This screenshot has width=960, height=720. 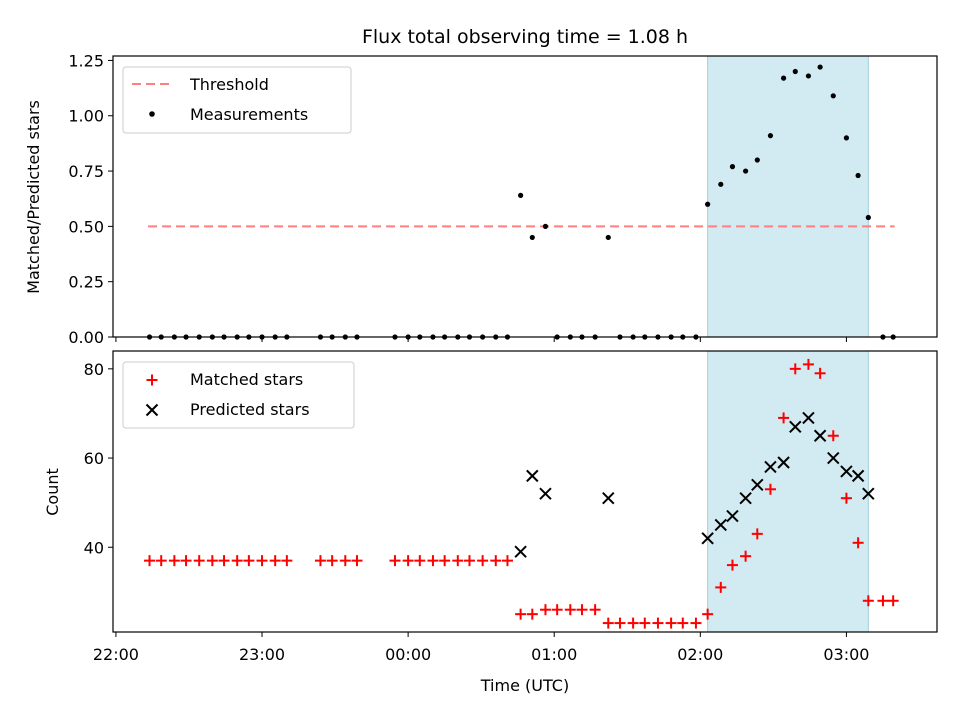 I want to click on legend-matched-marker, so click(x=152, y=380).